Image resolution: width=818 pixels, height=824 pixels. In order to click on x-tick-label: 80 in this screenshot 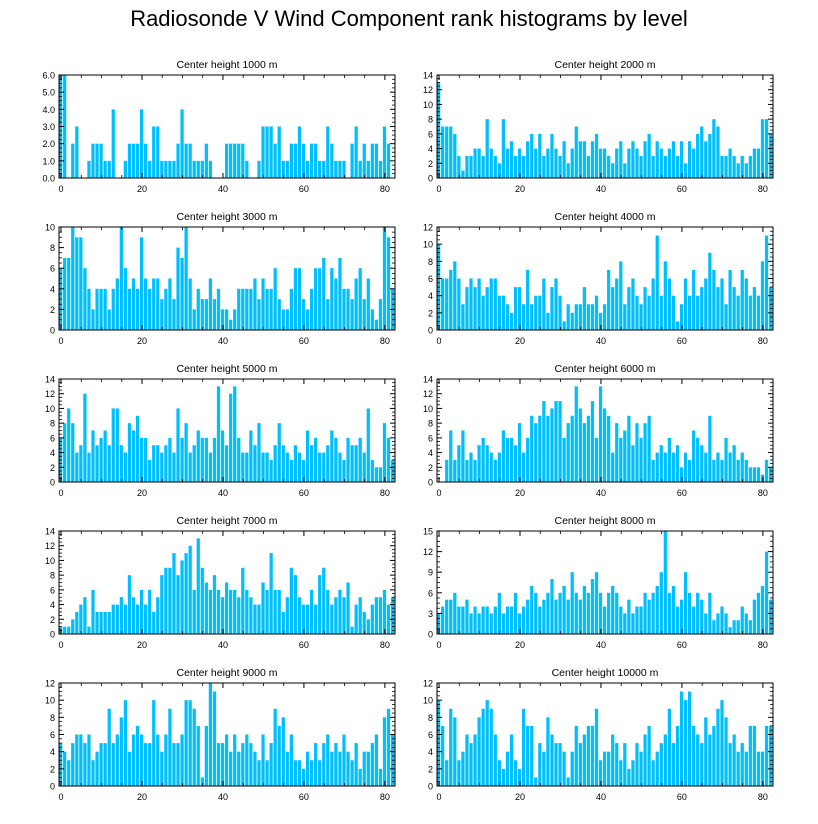, I will do `click(763, 645)`.